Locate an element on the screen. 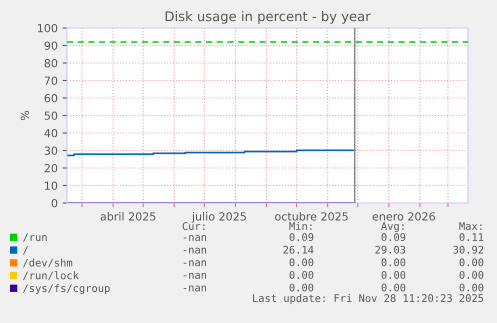  y-tick-label: 70 is located at coordinates (51, 80).